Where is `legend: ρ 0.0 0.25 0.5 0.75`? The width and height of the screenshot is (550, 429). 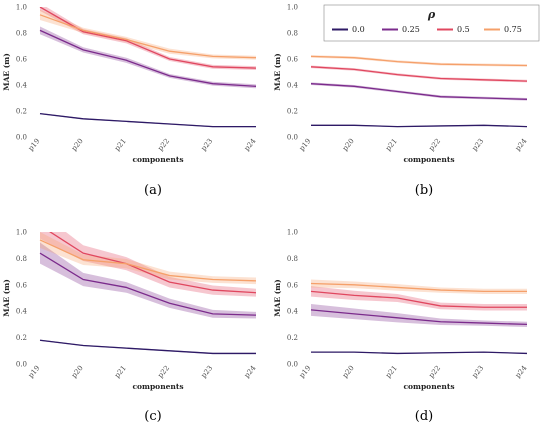
legend: ρ 0.0 0.25 0.5 0.75 is located at coordinates (431, 23).